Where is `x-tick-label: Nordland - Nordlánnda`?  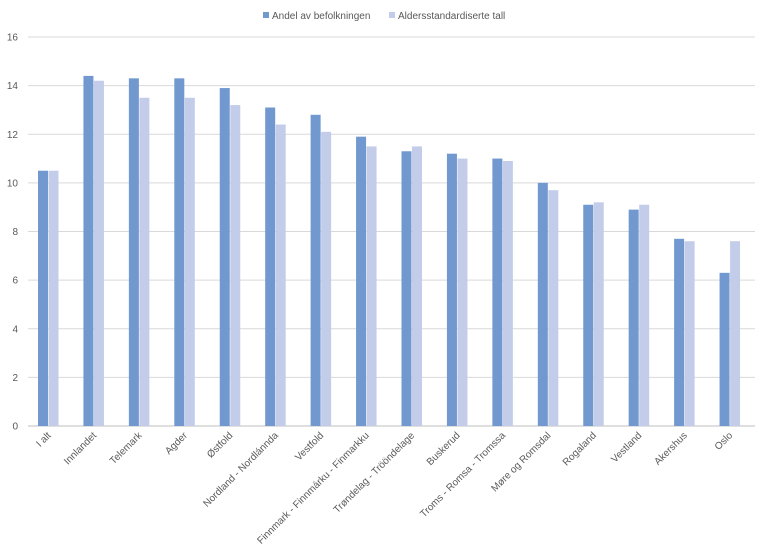 x-tick-label: Nordland - Nordlánnda is located at coordinates (241, 470).